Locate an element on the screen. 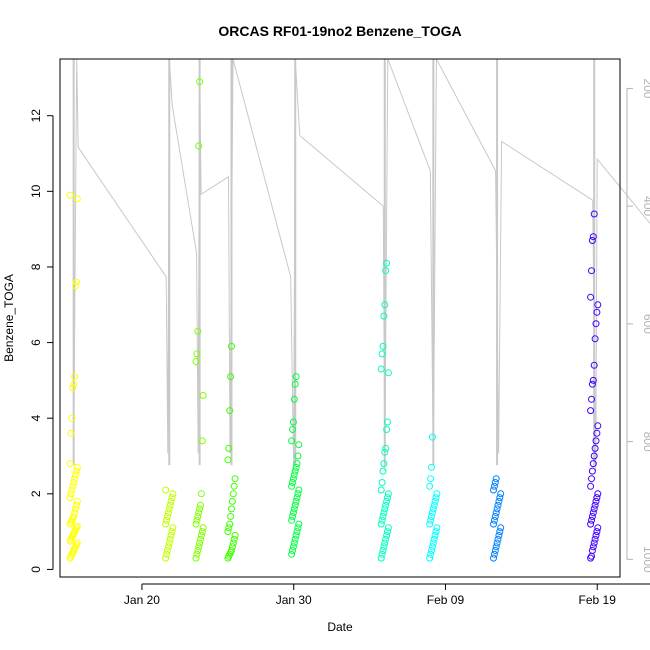 The image size is (650, 650). y-tick-label: 0 is located at coordinates (36, 569).